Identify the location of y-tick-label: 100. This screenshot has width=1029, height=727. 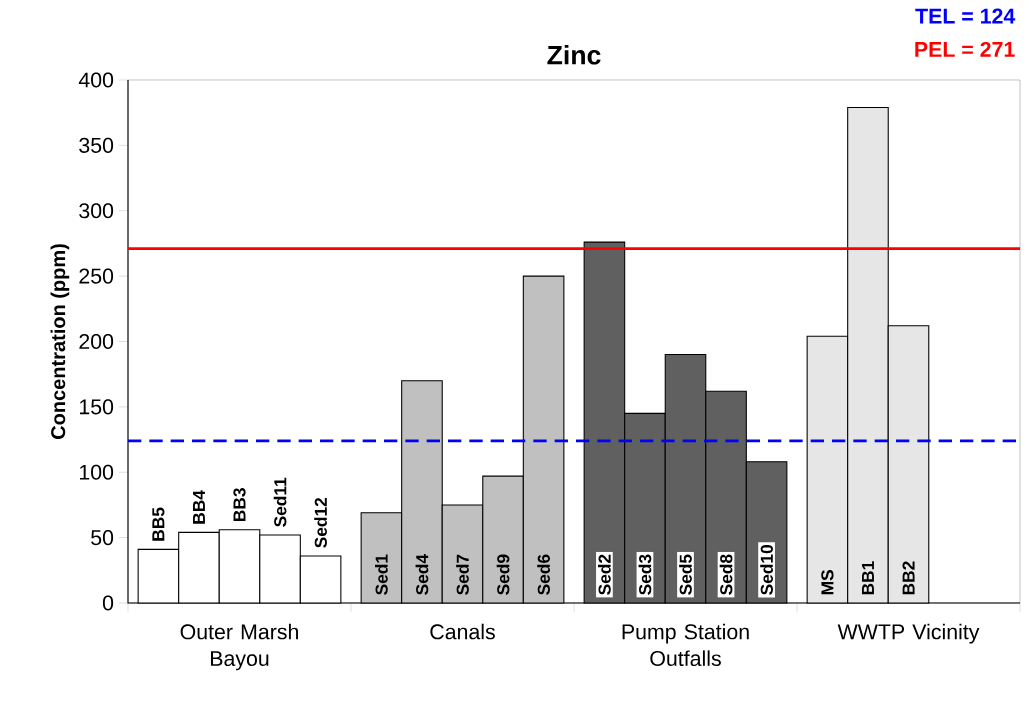
(97, 472).